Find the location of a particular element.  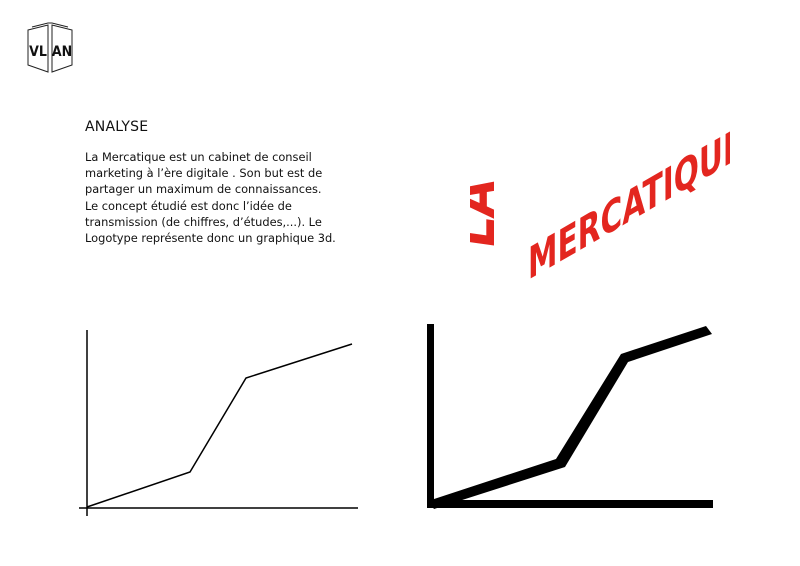

bold-line-graph is located at coordinates (570, 416).